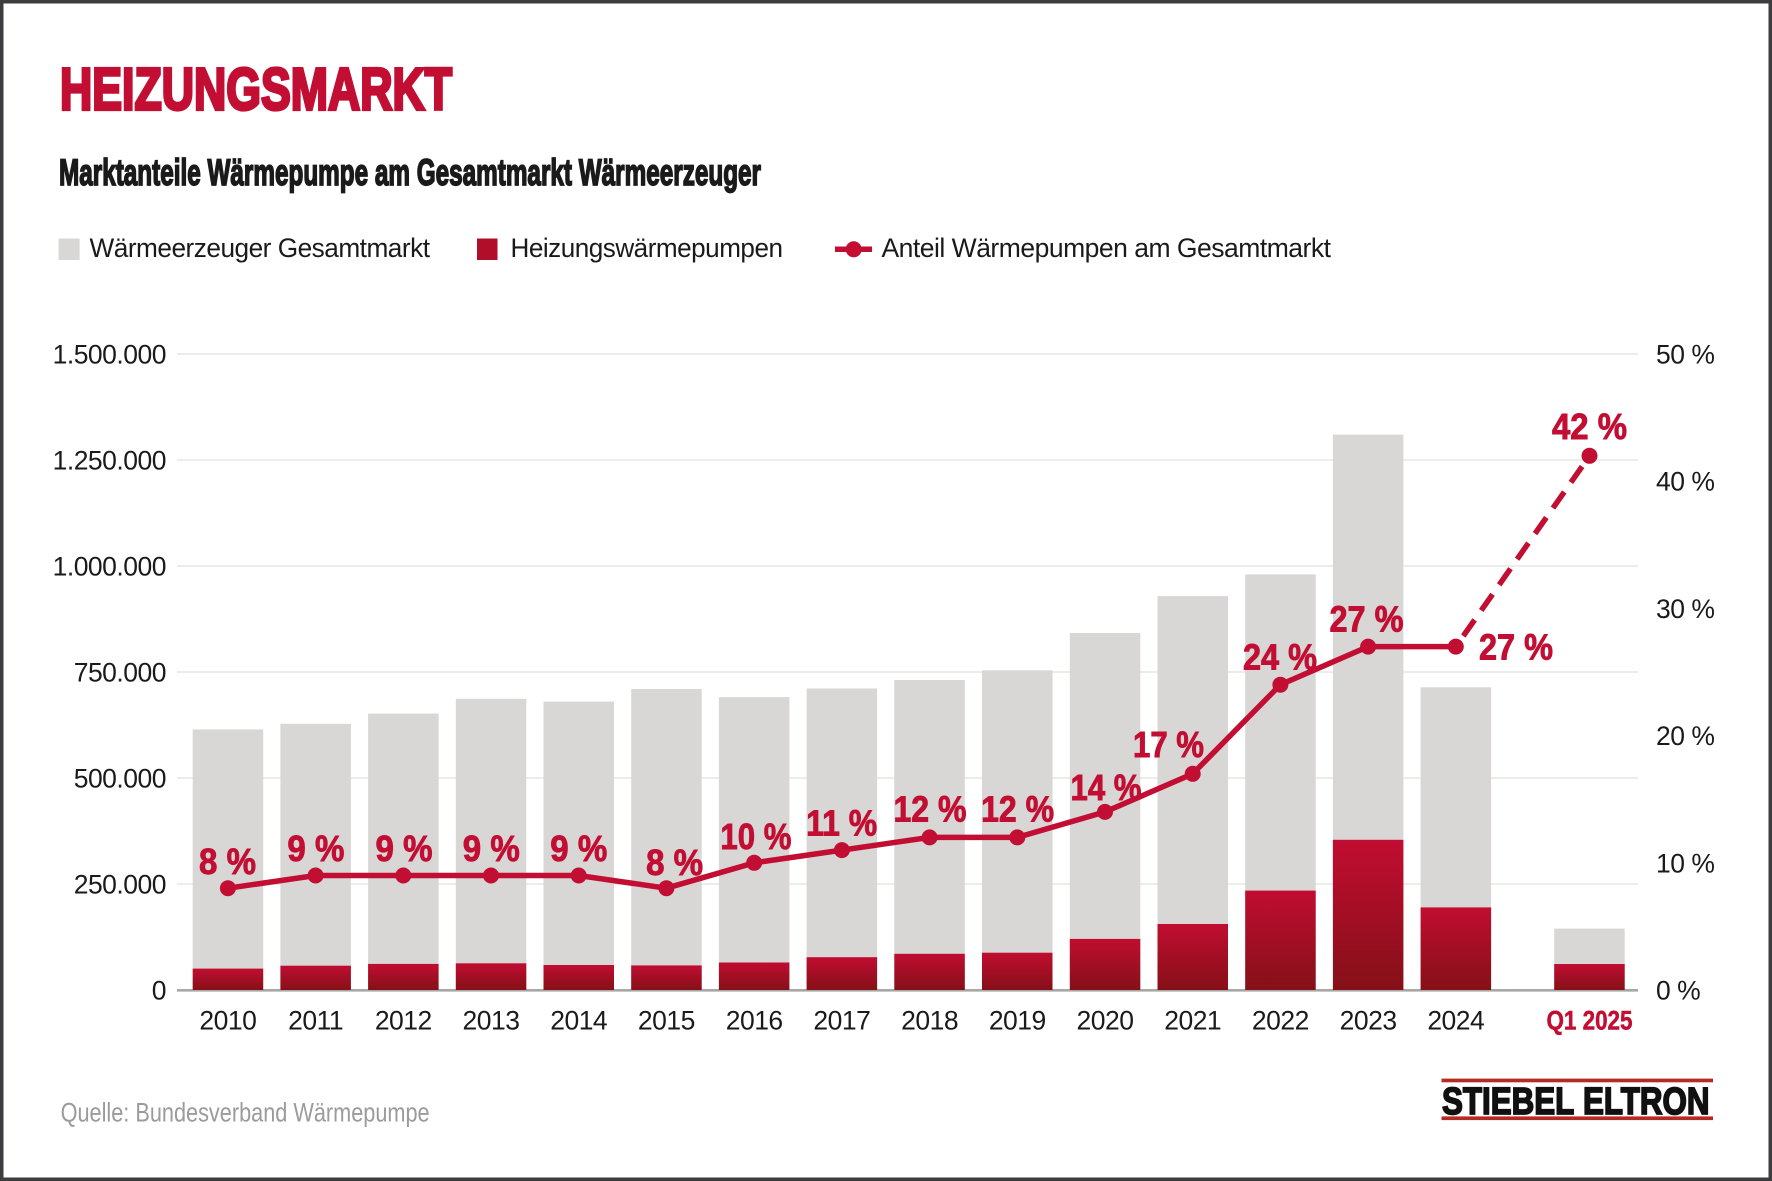 Image resolution: width=1772 pixels, height=1181 pixels. What do you see at coordinates (109, 355) in the screenshot?
I see `svg-text: 1.500.000` at bounding box center [109, 355].